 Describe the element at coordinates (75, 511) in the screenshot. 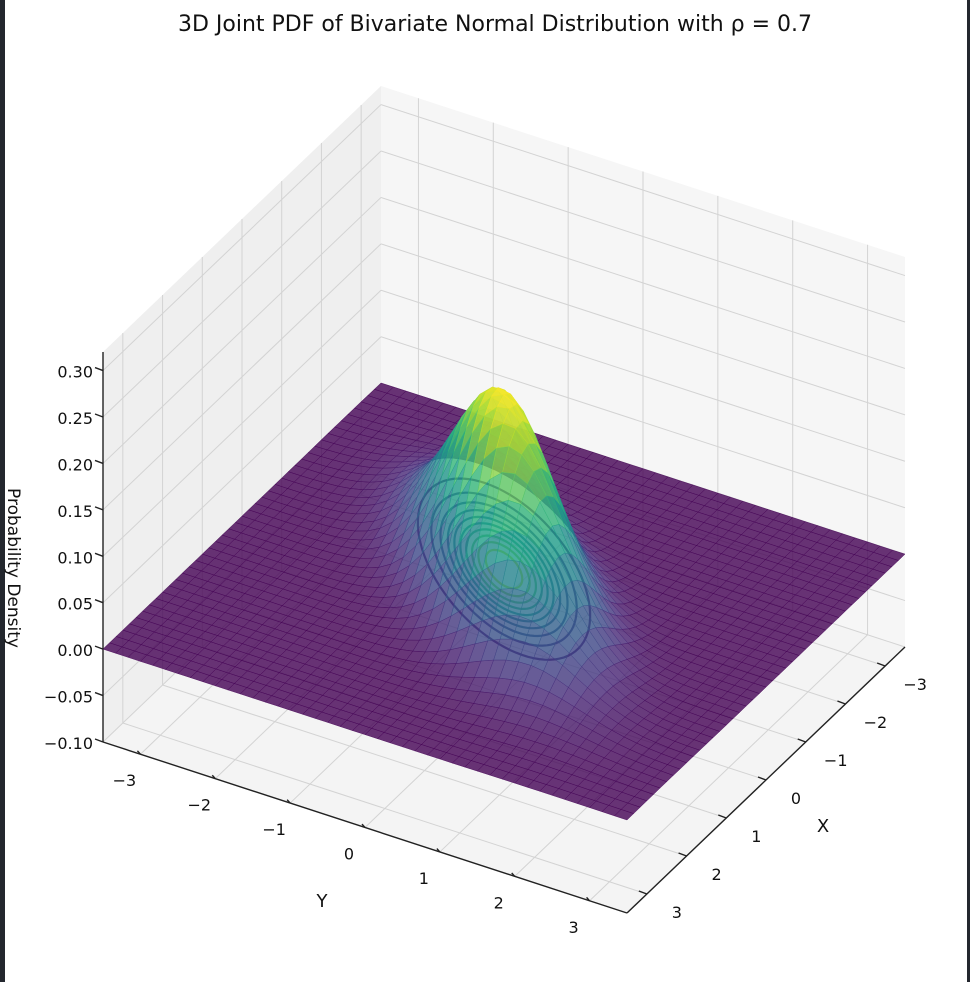

I see `z-tick-label: 0.15` at that location.